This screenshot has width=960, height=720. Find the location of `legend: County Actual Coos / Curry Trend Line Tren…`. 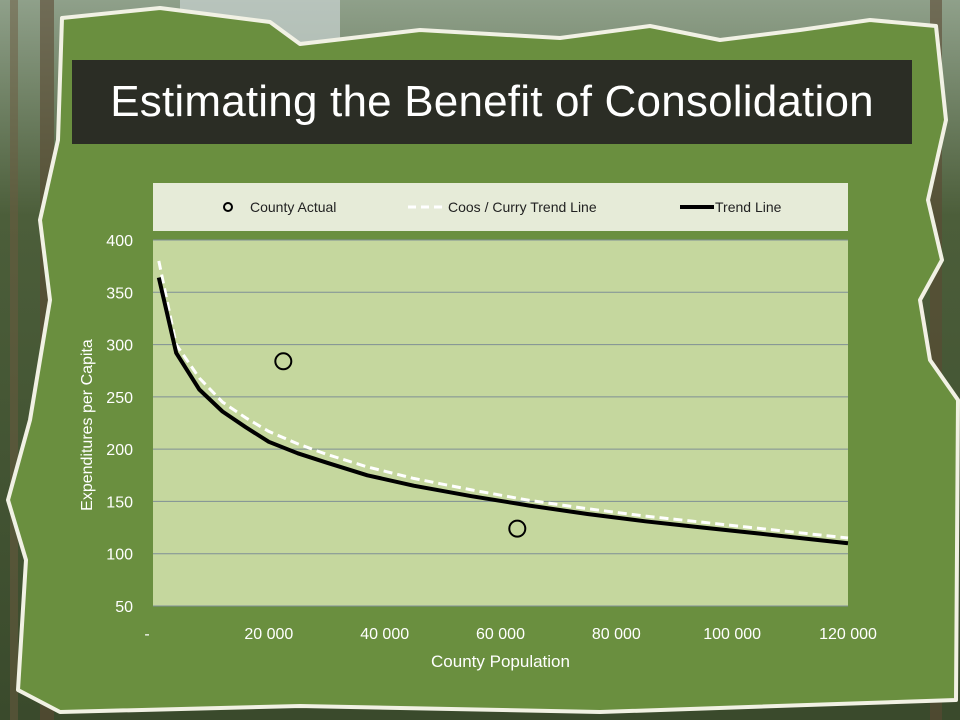

legend: County Actual Coos / Curry Trend Line Tren… is located at coordinates (500, 207).